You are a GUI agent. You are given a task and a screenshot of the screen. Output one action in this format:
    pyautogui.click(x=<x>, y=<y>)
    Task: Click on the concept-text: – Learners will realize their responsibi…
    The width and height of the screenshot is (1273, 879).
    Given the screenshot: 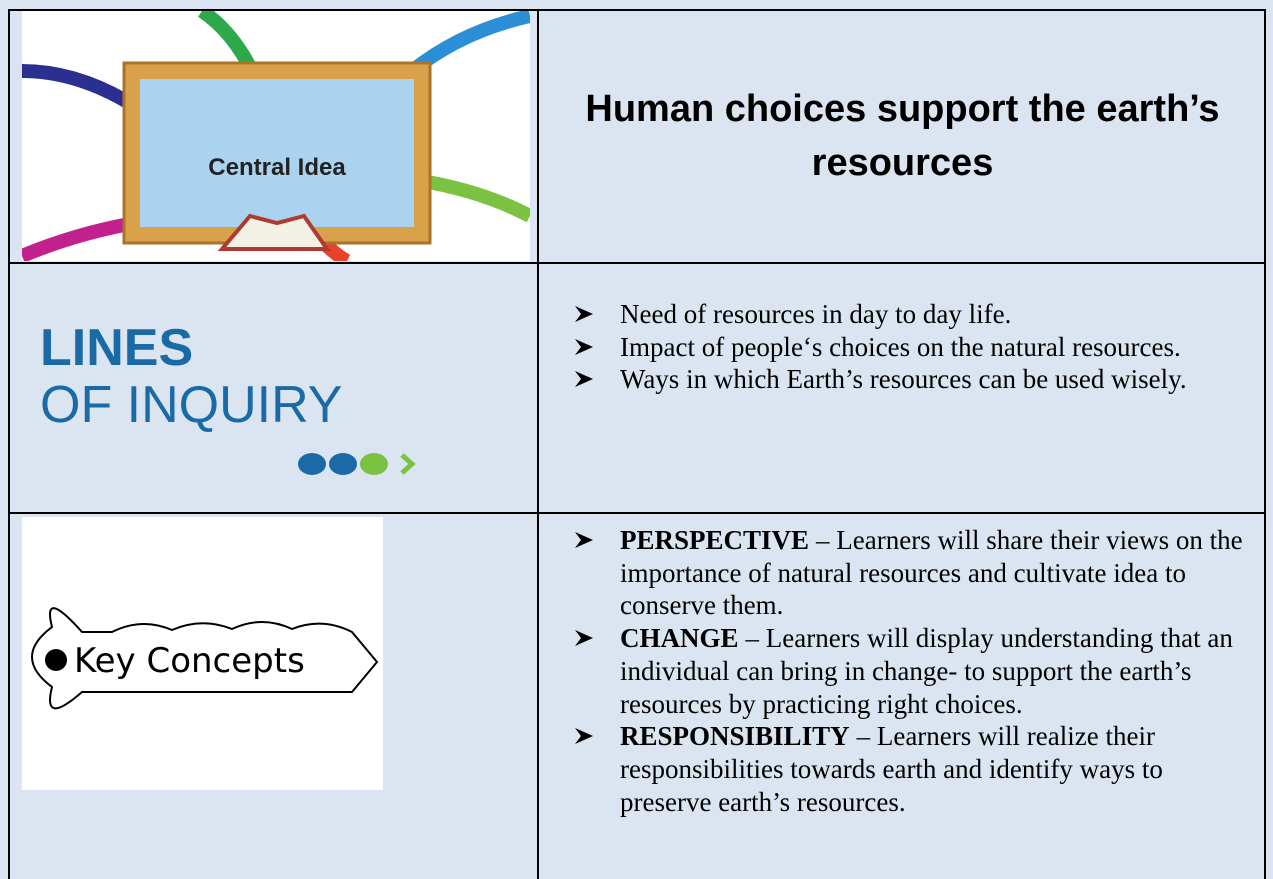 What is the action you would take?
    pyautogui.click(x=891, y=769)
    